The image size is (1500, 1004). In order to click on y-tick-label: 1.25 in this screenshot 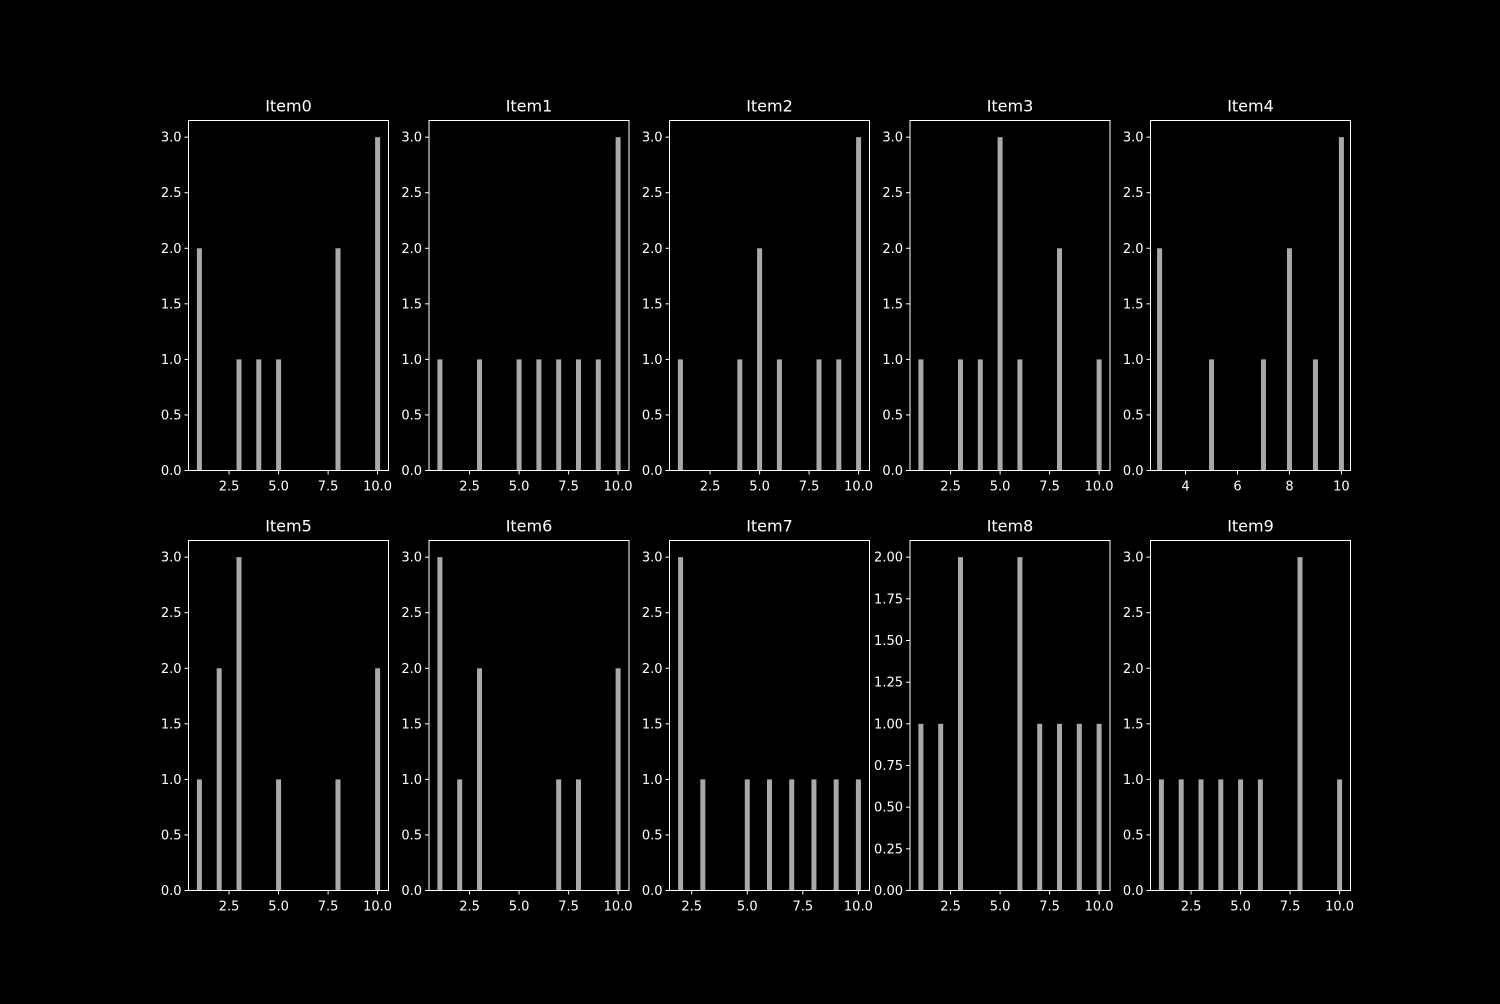, I will do `click(888, 683)`.